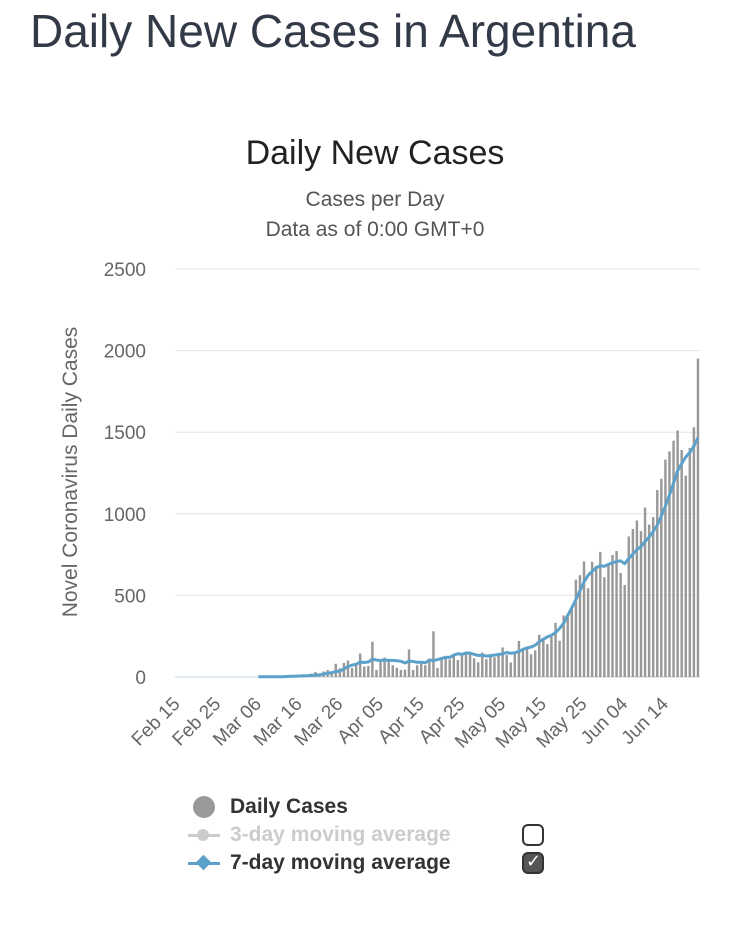 Image resolution: width=750 pixels, height=928 pixels. Describe the element at coordinates (204, 807) in the screenshot. I see `filled-circle-icon` at that location.